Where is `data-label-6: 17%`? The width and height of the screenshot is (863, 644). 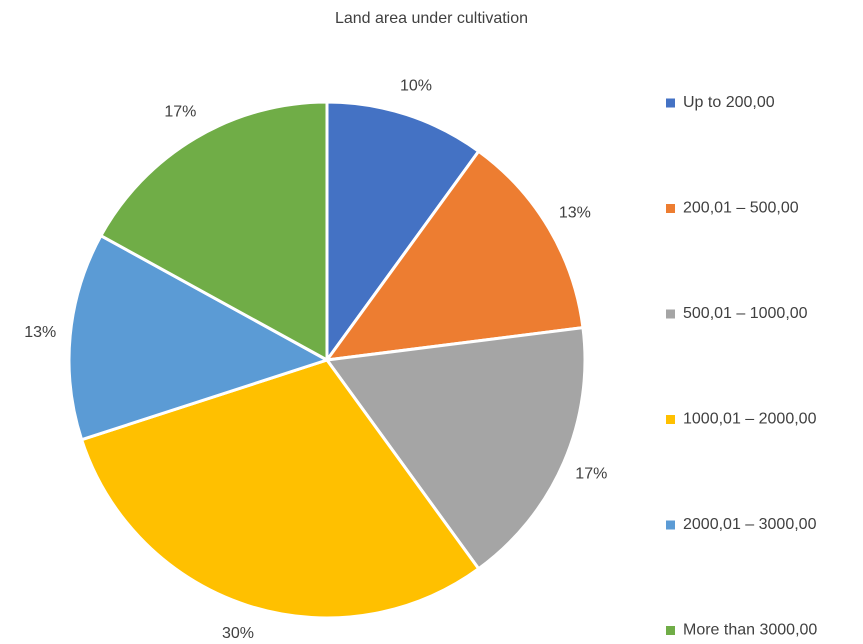
data-label-6: 17% is located at coordinates (180, 111).